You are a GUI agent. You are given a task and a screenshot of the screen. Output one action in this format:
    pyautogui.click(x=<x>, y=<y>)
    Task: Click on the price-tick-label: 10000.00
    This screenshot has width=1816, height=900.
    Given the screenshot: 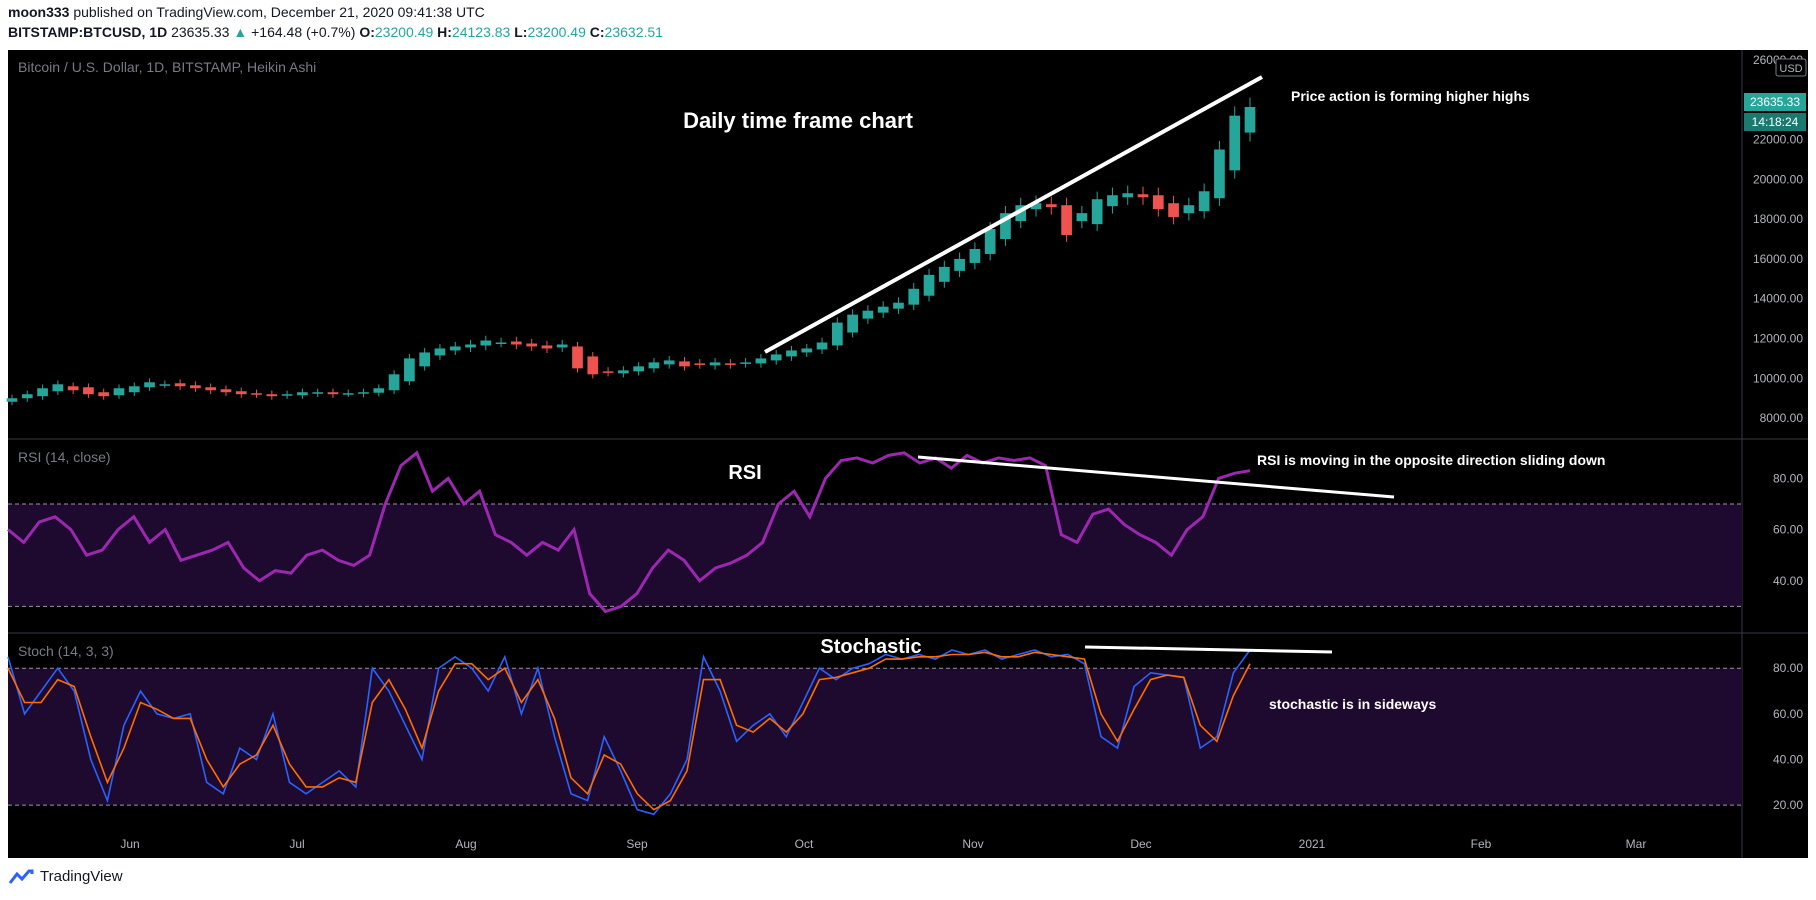 What is the action you would take?
    pyautogui.click(x=1778, y=378)
    